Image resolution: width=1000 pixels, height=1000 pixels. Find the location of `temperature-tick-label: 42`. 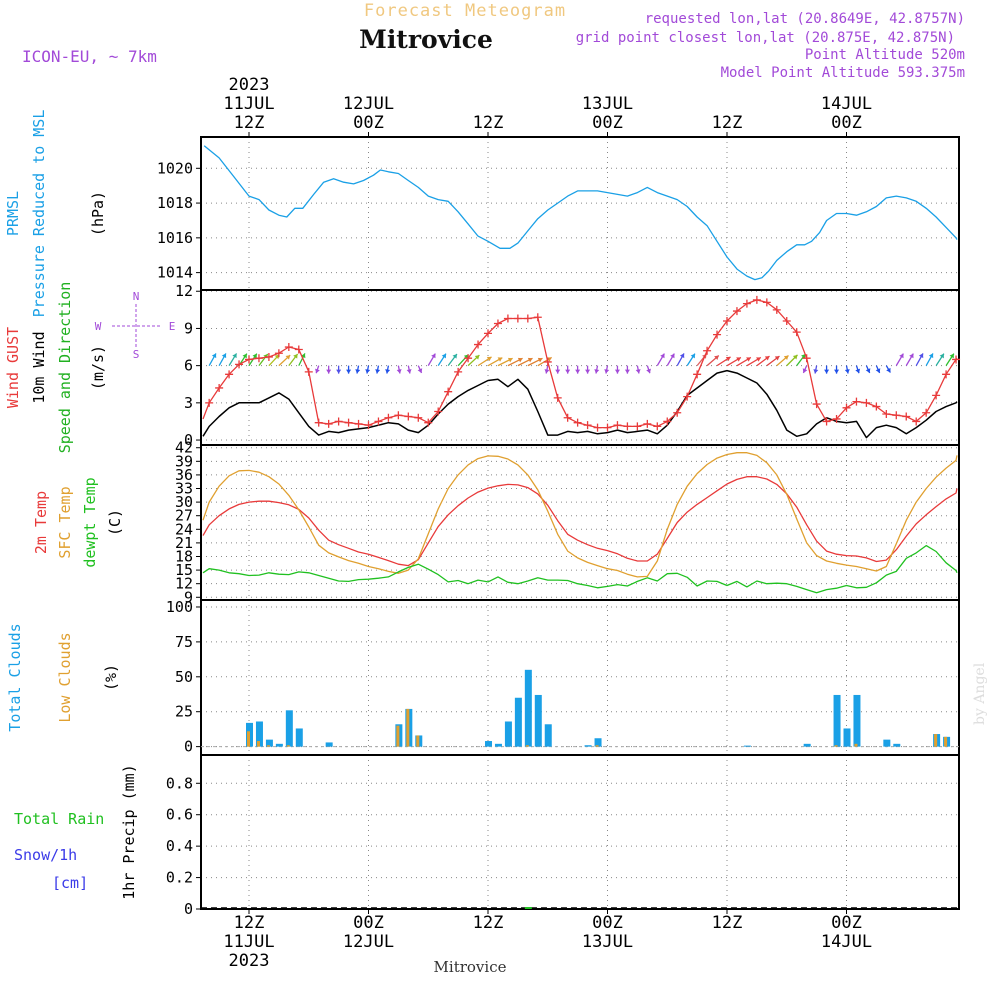

temperature-tick-label: 42 is located at coordinates (184, 448).